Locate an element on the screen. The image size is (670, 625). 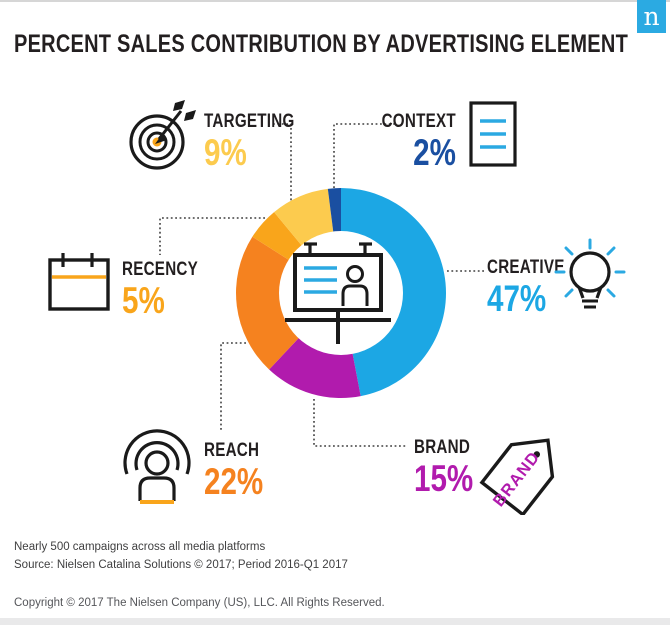
callout-recency: RECENCY 5% is located at coordinates (160, 289).